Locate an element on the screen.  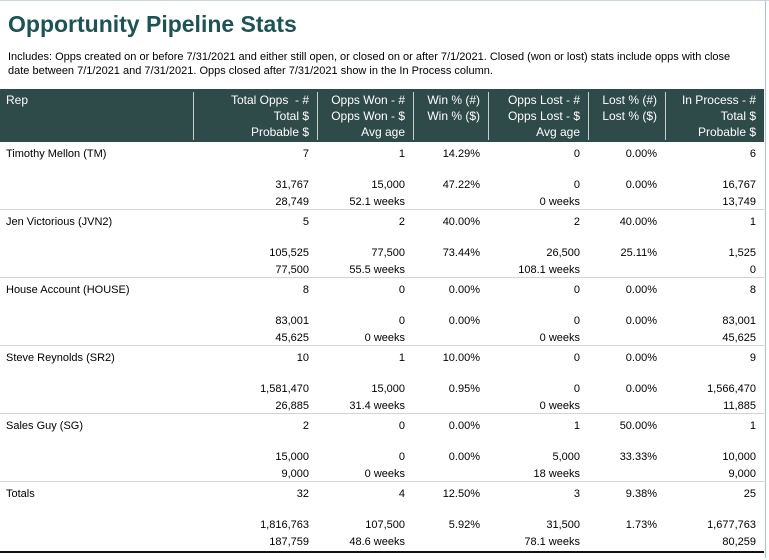
cell-rep: Totals is located at coordinates (96, 518).